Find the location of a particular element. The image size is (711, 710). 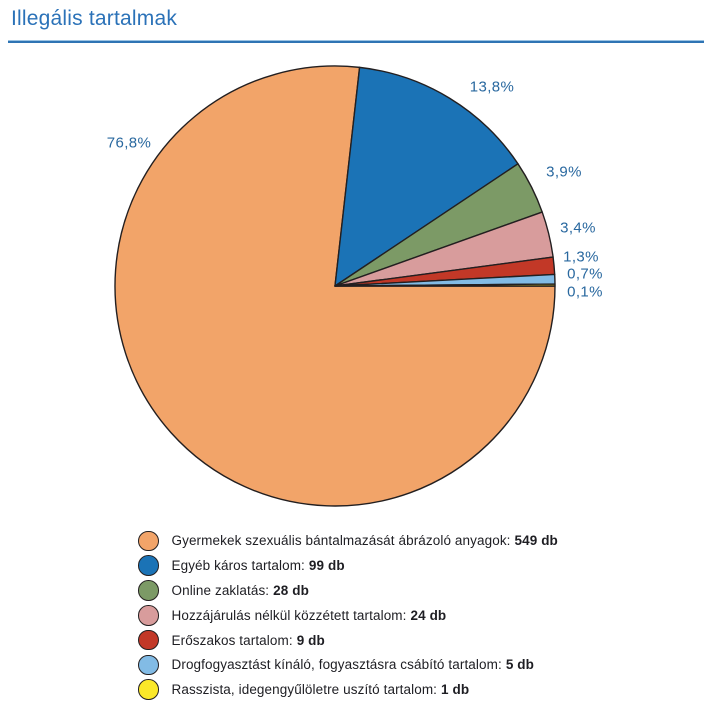

legend-count: 99 db is located at coordinates (326, 566).